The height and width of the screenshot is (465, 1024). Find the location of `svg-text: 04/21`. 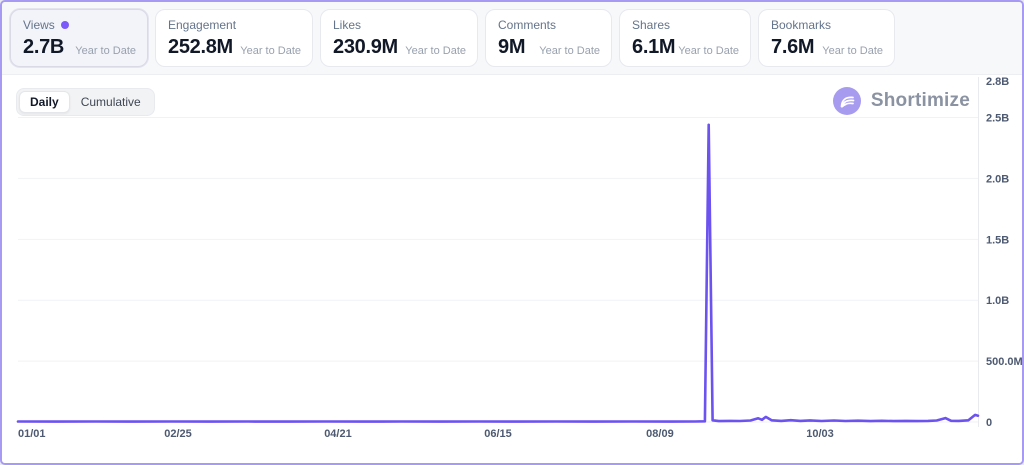

svg-text: 04/21 is located at coordinates (338, 434).